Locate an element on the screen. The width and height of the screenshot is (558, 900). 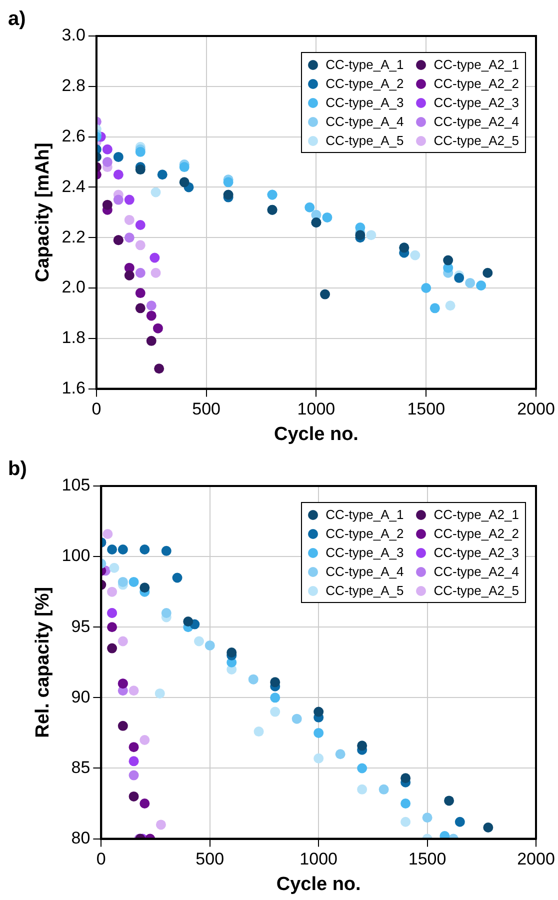
legend-label: CC-type_A_1 is located at coordinates (365, 65).